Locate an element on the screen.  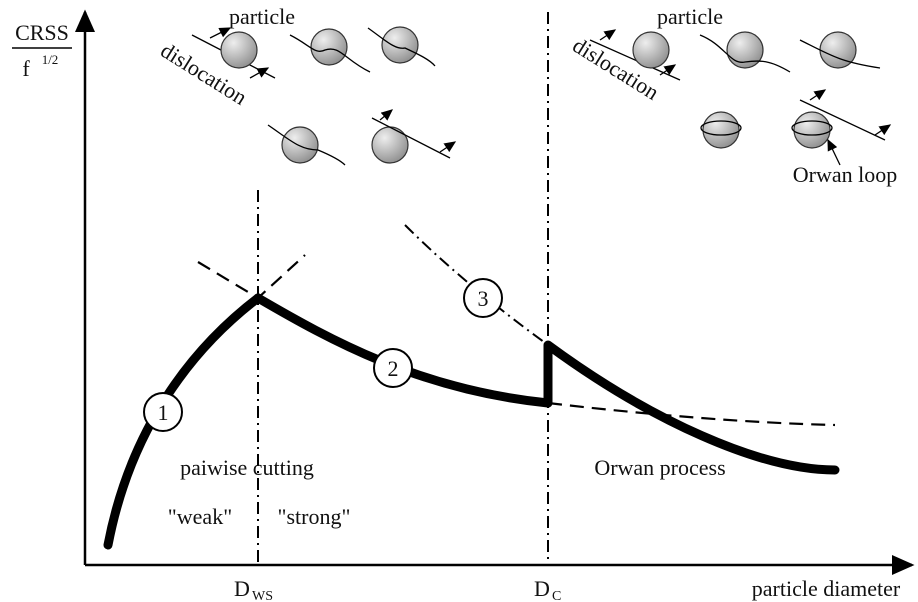
region-label: "strong" is located at coordinates (314, 516).